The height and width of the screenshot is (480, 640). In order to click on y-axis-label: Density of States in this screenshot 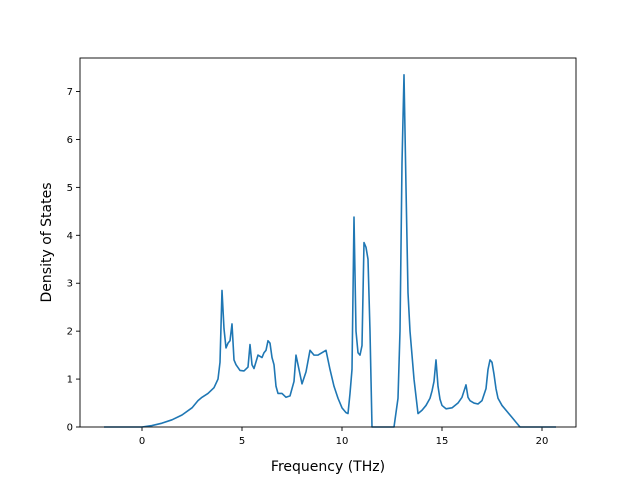, I will do `click(47, 243)`.